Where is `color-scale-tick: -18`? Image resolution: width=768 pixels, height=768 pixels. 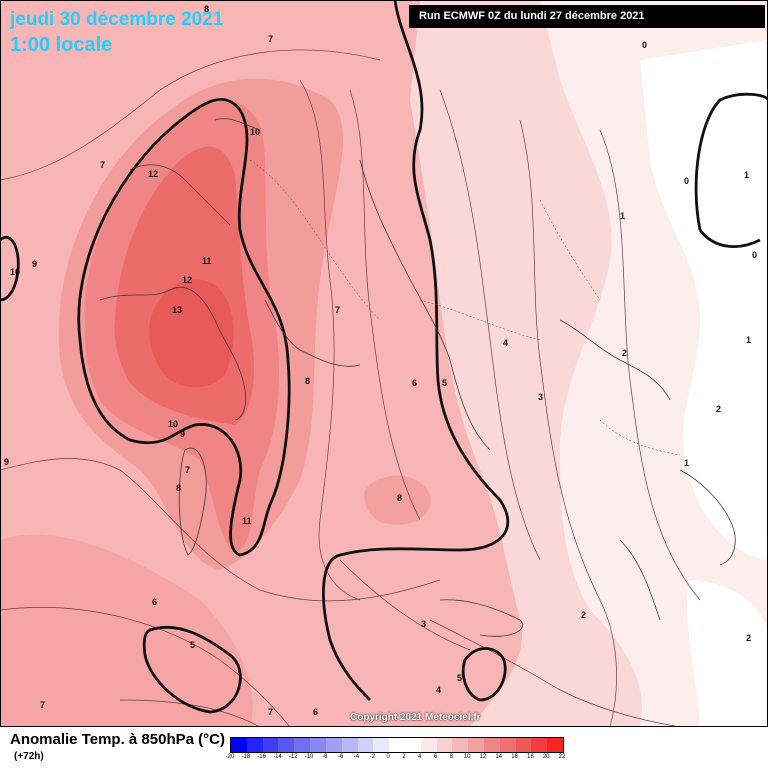 color-scale-tick: -18 is located at coordinates (246, 757).